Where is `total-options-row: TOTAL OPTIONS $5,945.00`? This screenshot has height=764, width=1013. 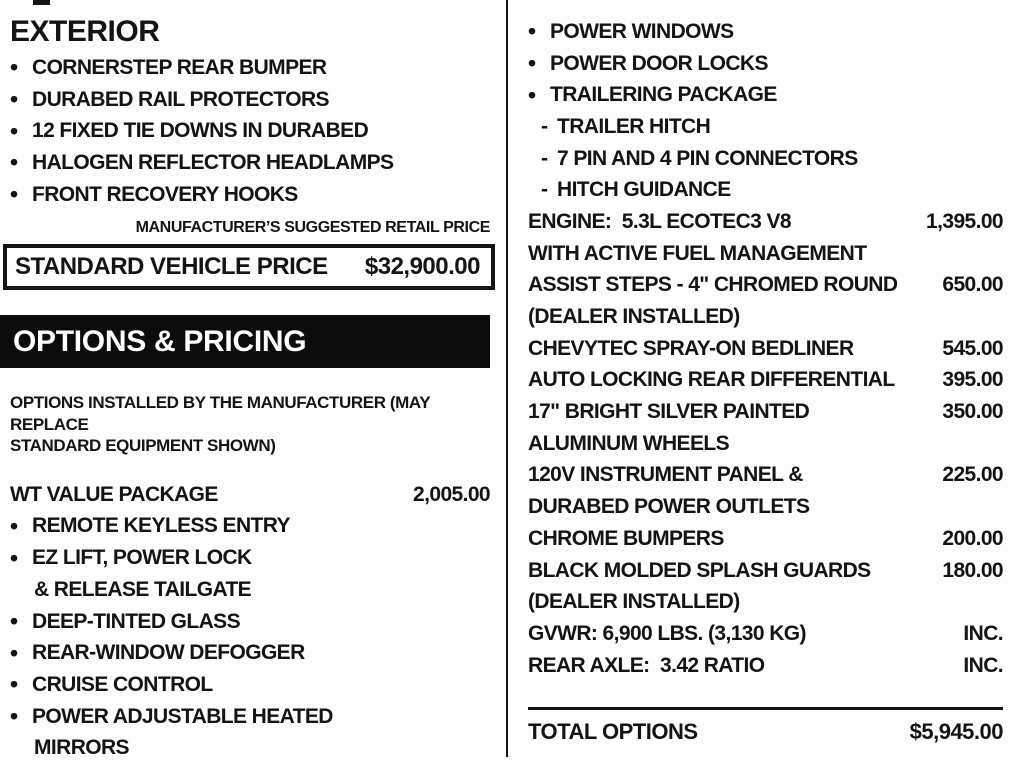 total-options-row: TOTAL OPTIONS $5,945.00 is located at coordinates (766, 732).